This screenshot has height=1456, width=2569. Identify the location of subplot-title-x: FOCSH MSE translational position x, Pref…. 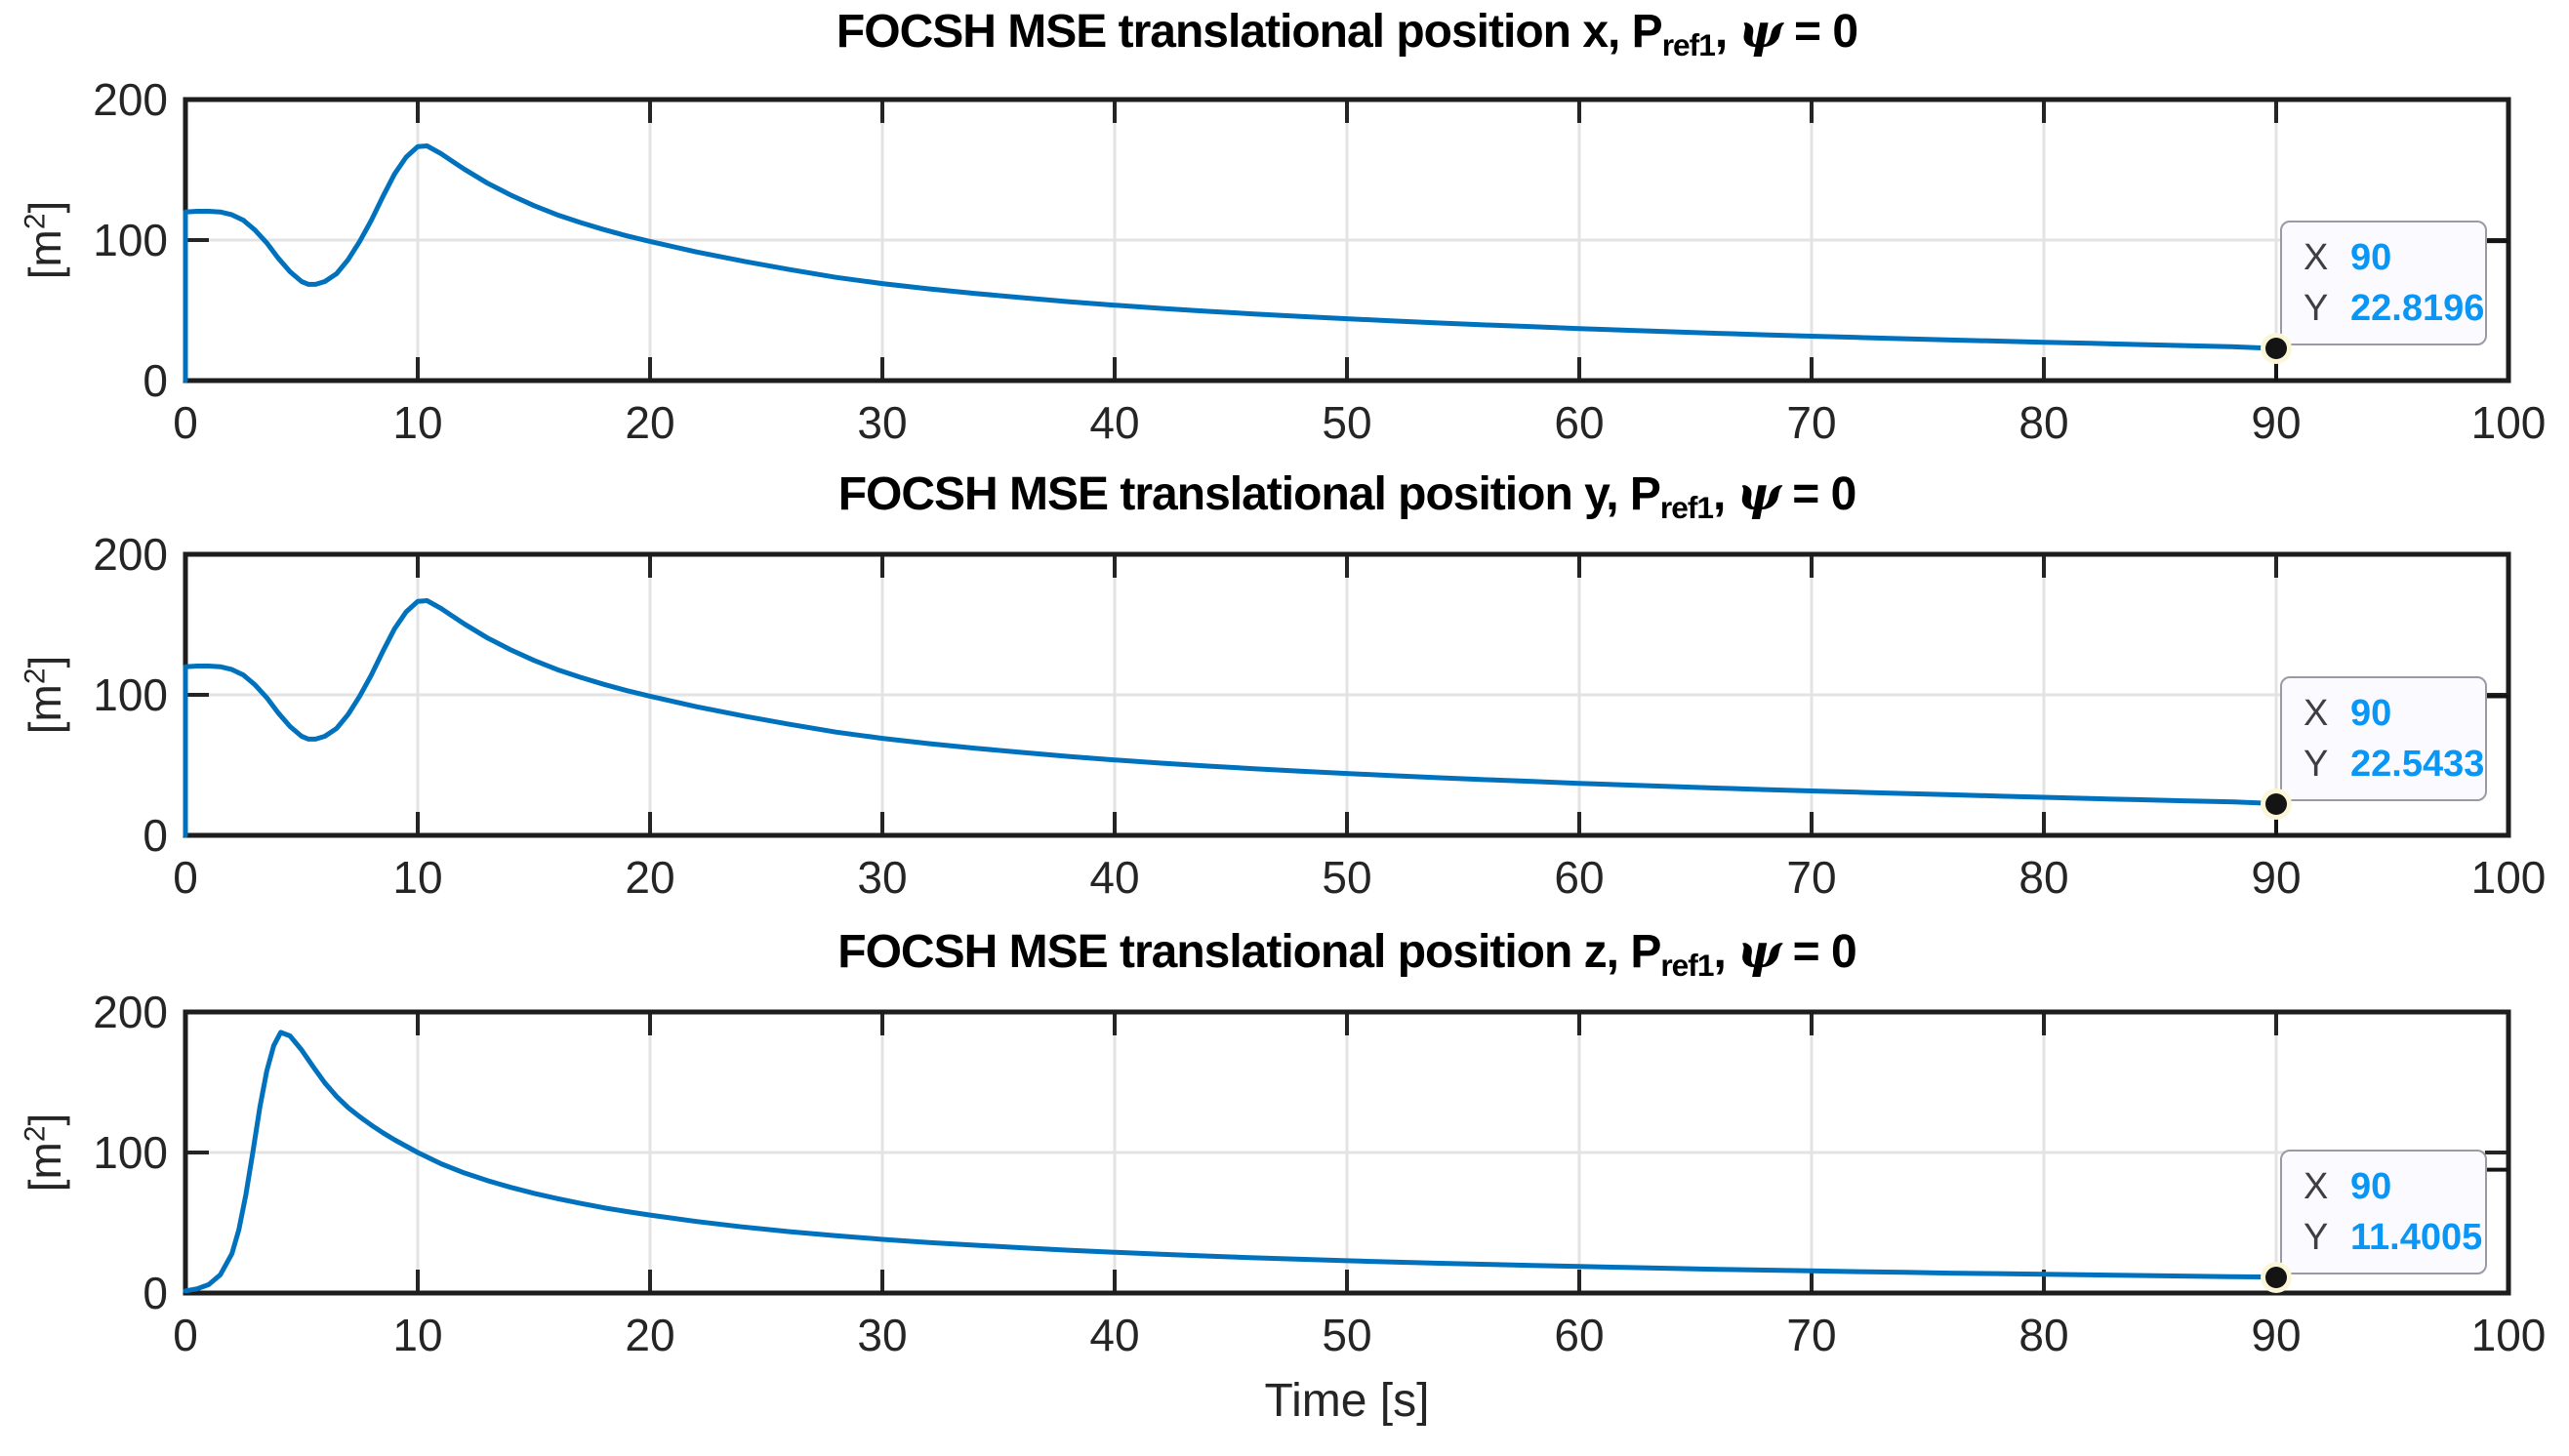
(1346, 33).